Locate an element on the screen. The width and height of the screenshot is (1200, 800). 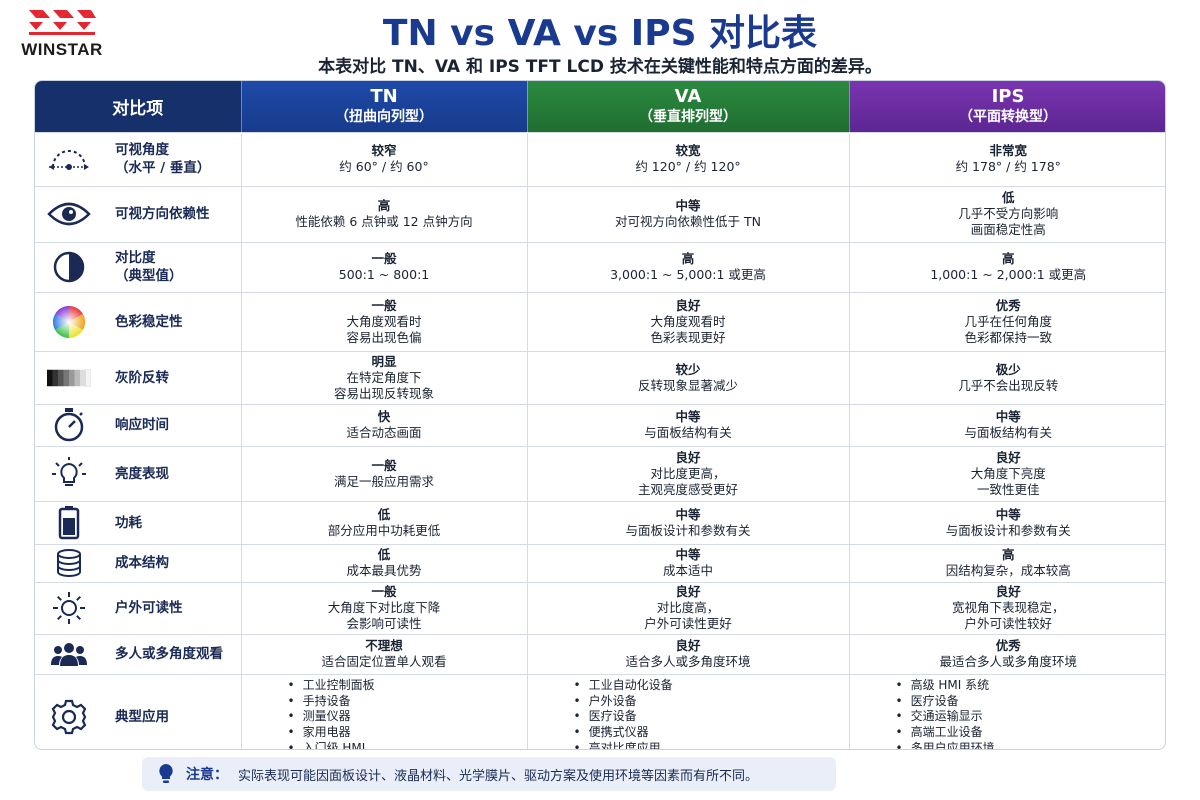
table-row: 功耗 低部分应用中功耗更低 中等 与面板设计和参数有关 中等 与面板设计和参数有关 is located at coordinates (600, 522).